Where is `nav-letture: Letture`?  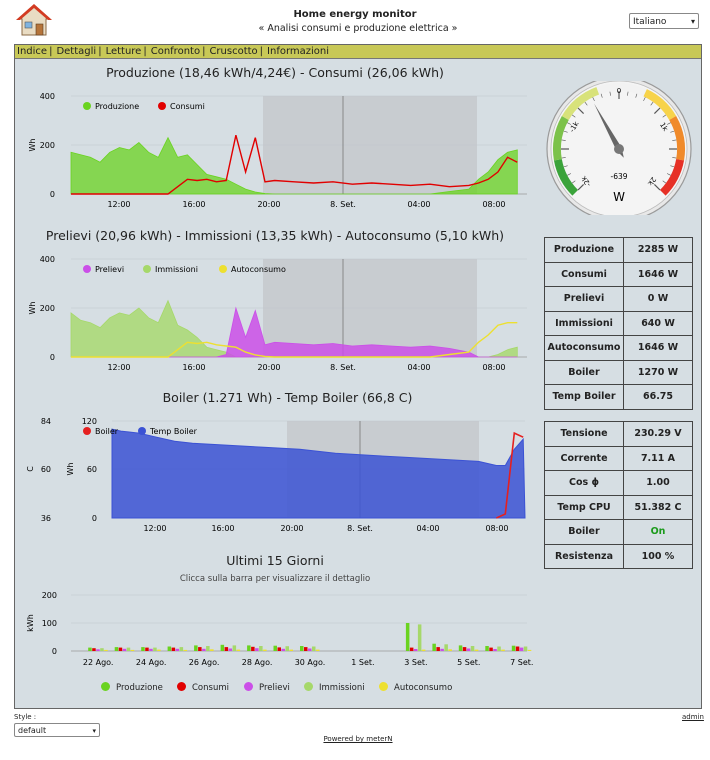 nav-letture: Letture is located at coordinates (123, 51).